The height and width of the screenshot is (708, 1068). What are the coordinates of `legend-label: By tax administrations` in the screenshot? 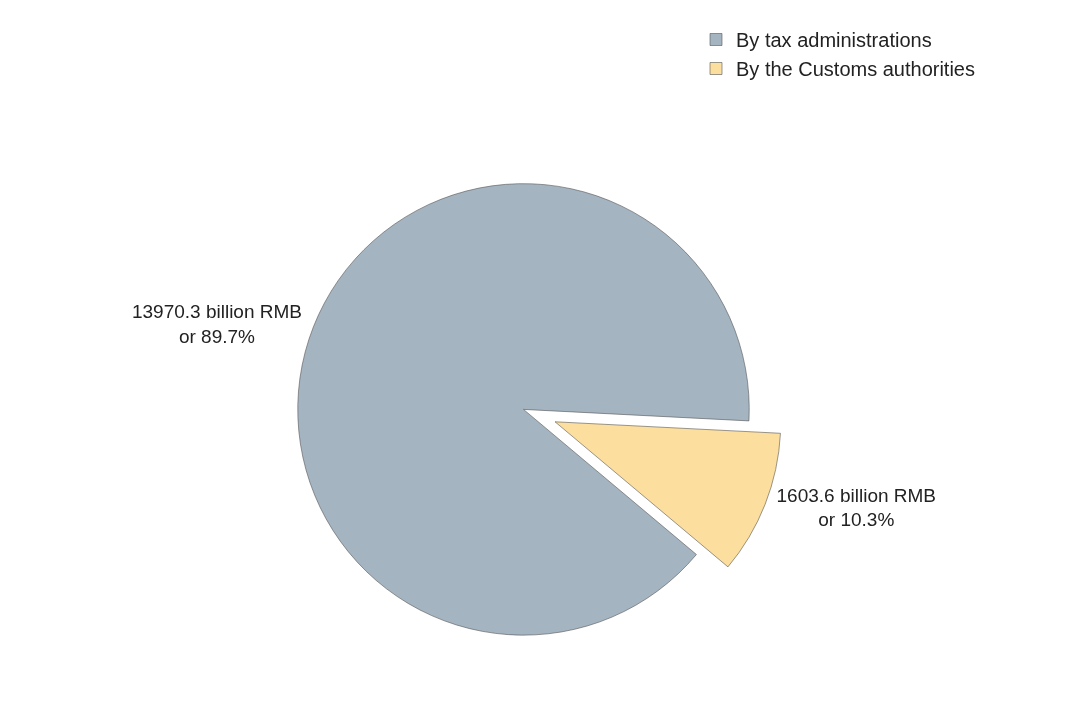 It's located at (834, 40).